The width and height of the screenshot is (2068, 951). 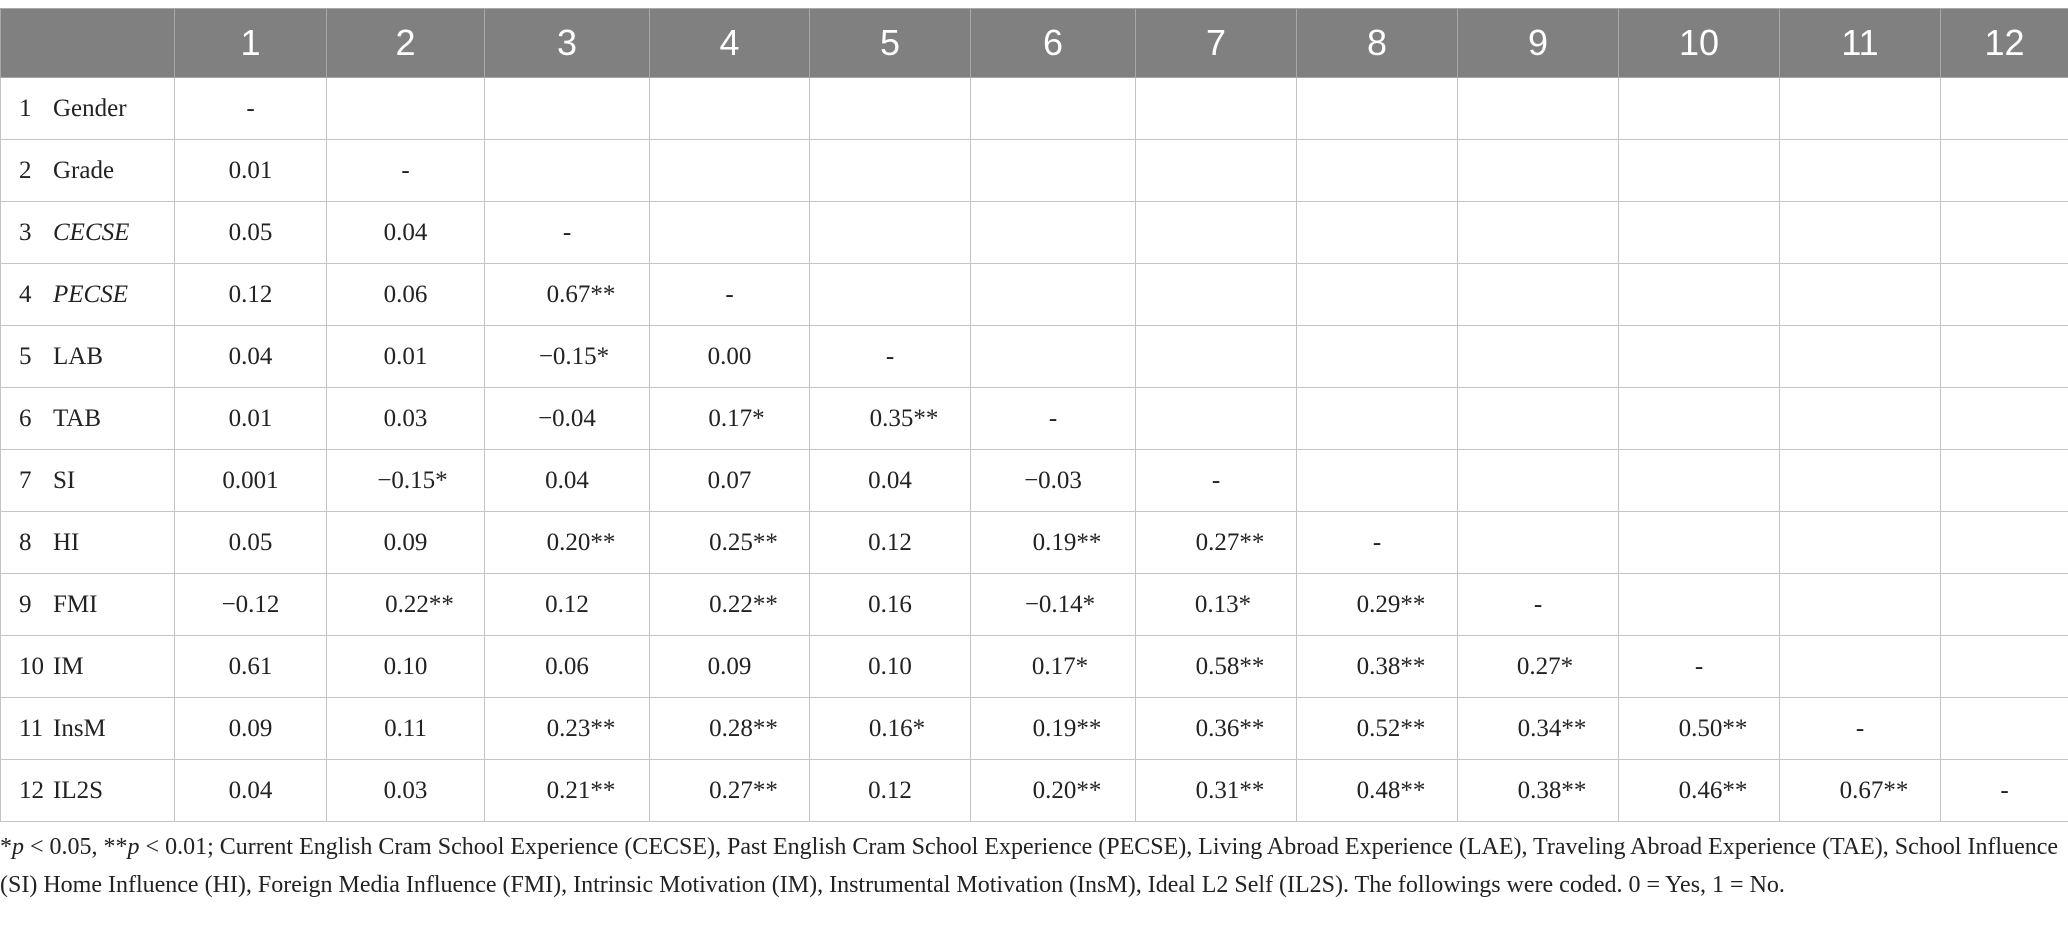 I want to click on table-row: 6 TAB 0.01 0.03 −0.04 0.17* 0.35** -, so click(x=1034, y=418).